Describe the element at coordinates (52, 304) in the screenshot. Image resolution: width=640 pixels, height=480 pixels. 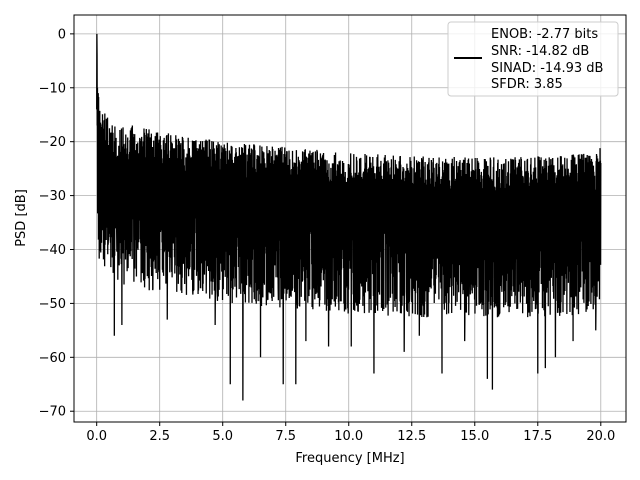
I see `y-tick-label: −50` at that location.